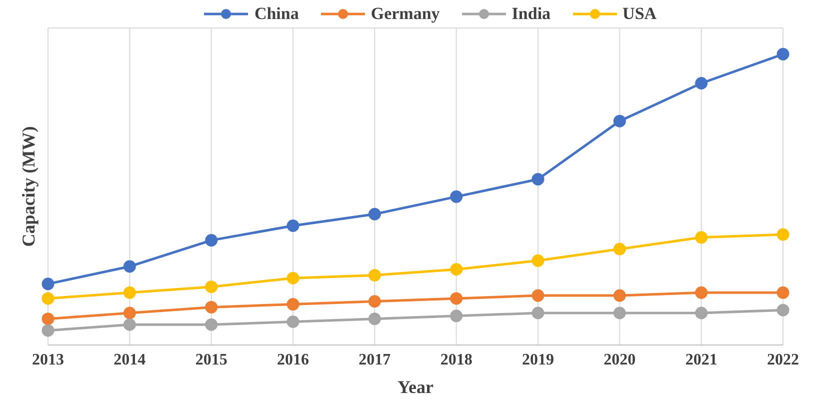  What do you see at coordinates (405, 14) in the screenshot?
I see `legend-label: Germany` at bounding box center [405, 14].